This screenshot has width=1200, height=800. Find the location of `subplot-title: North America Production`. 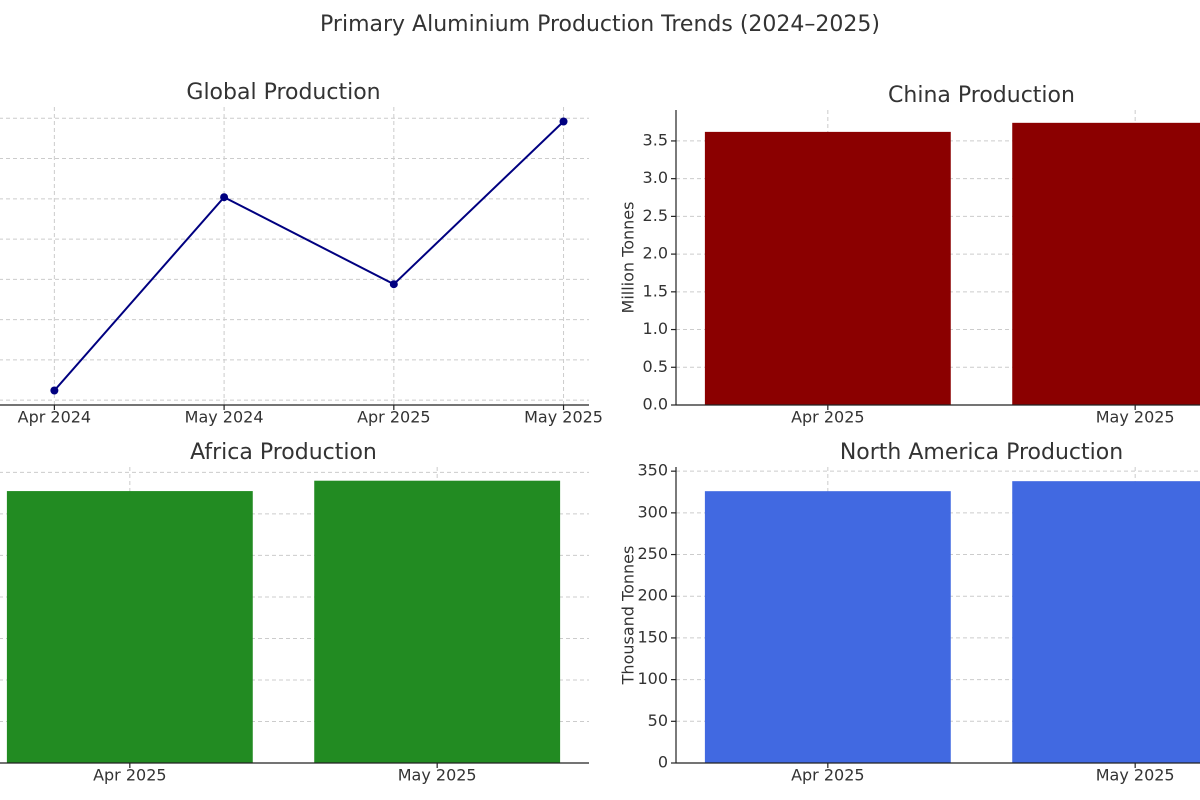

subplot-title: North America Production is located at coordinates (981, 452).